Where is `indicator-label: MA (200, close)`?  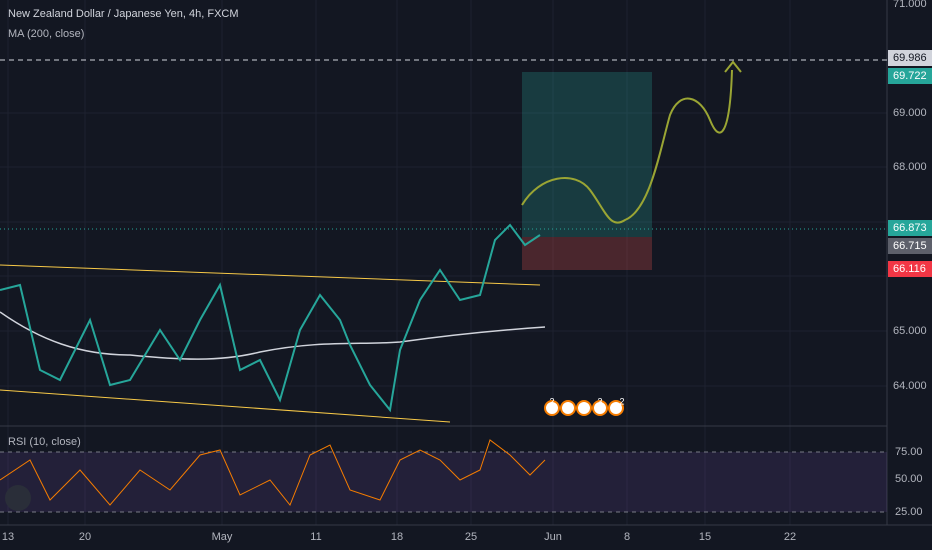
indicator-label: MA (200, close) is located at coordinates (46, 34).